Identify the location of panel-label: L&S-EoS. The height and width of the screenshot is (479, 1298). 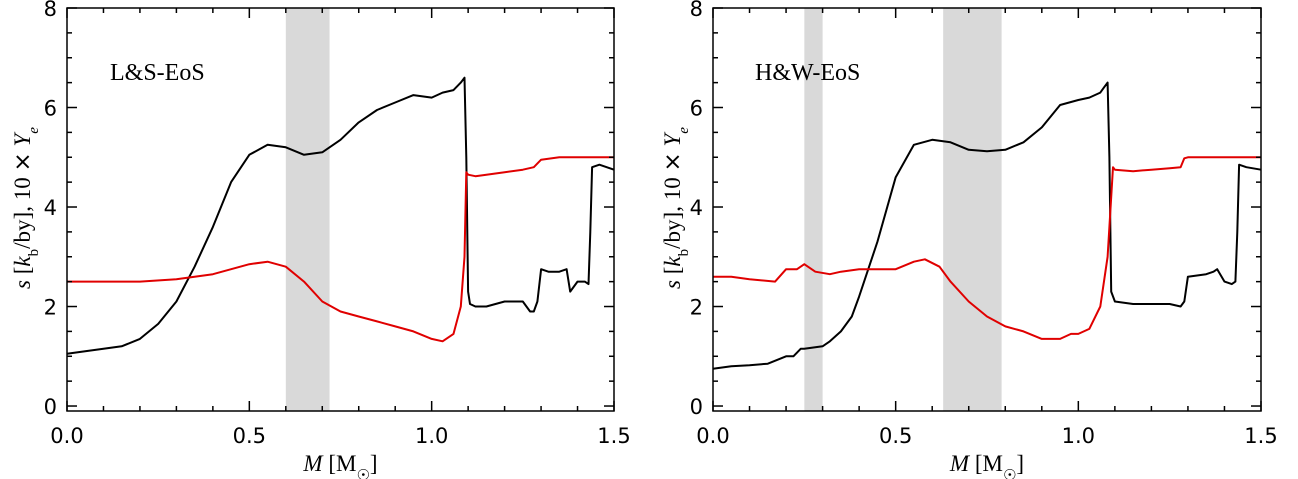
(157, 73).